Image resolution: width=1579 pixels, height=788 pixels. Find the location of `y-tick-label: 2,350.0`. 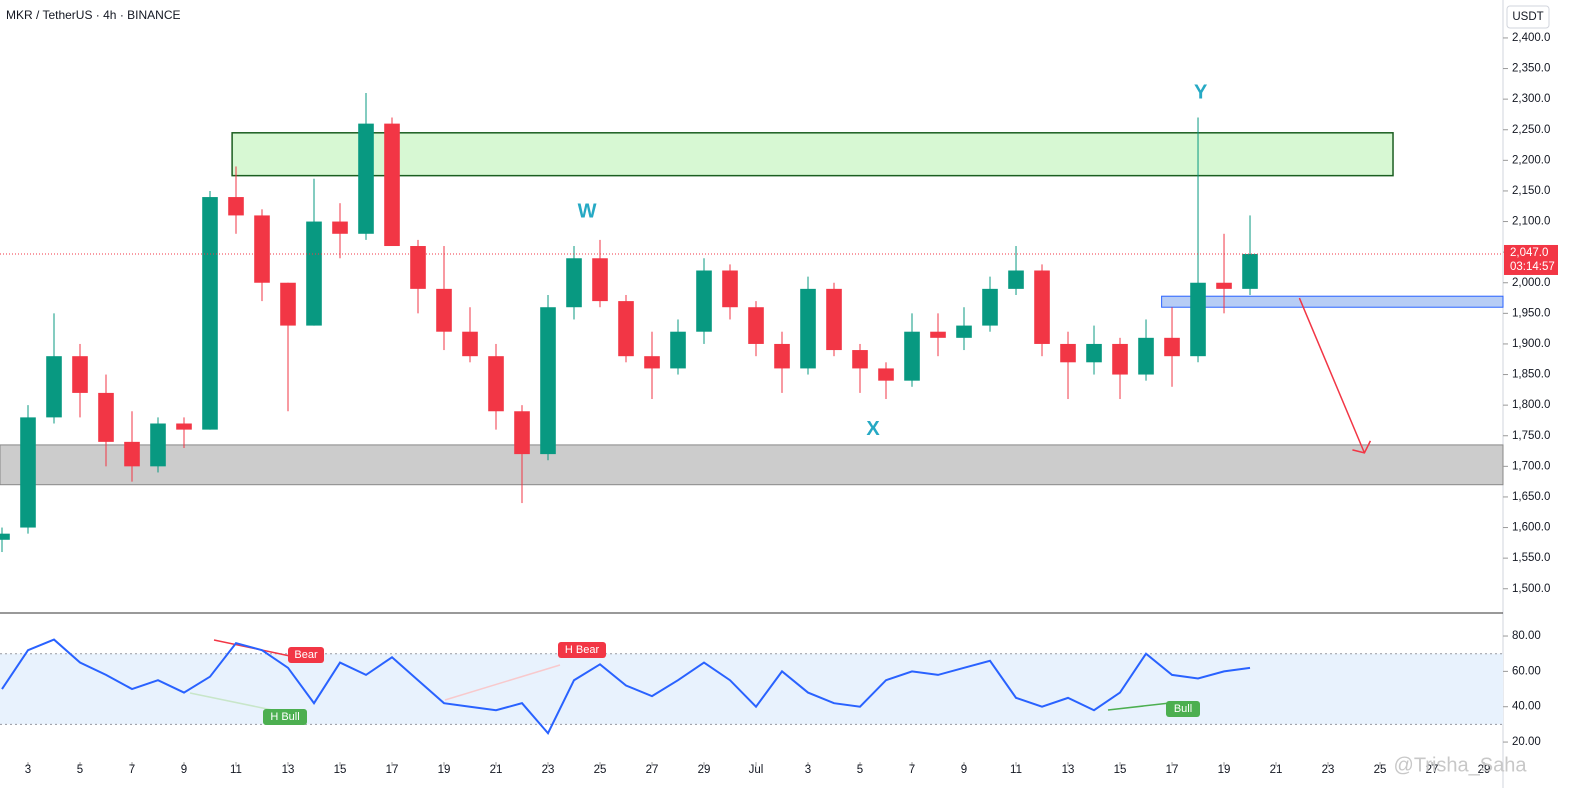

y-tick-label: 2,350.0 is located at coordinates (1531, 69).